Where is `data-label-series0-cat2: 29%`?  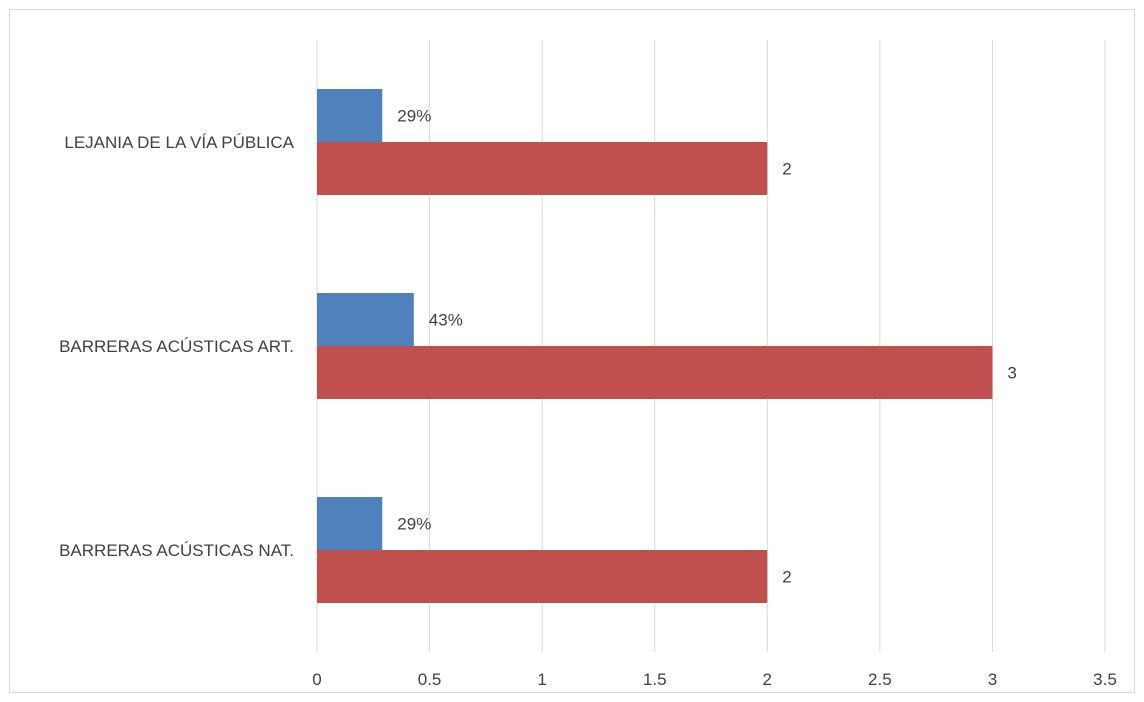 data-label-series0-cat2: 29% is located at coordinates (414, 524).